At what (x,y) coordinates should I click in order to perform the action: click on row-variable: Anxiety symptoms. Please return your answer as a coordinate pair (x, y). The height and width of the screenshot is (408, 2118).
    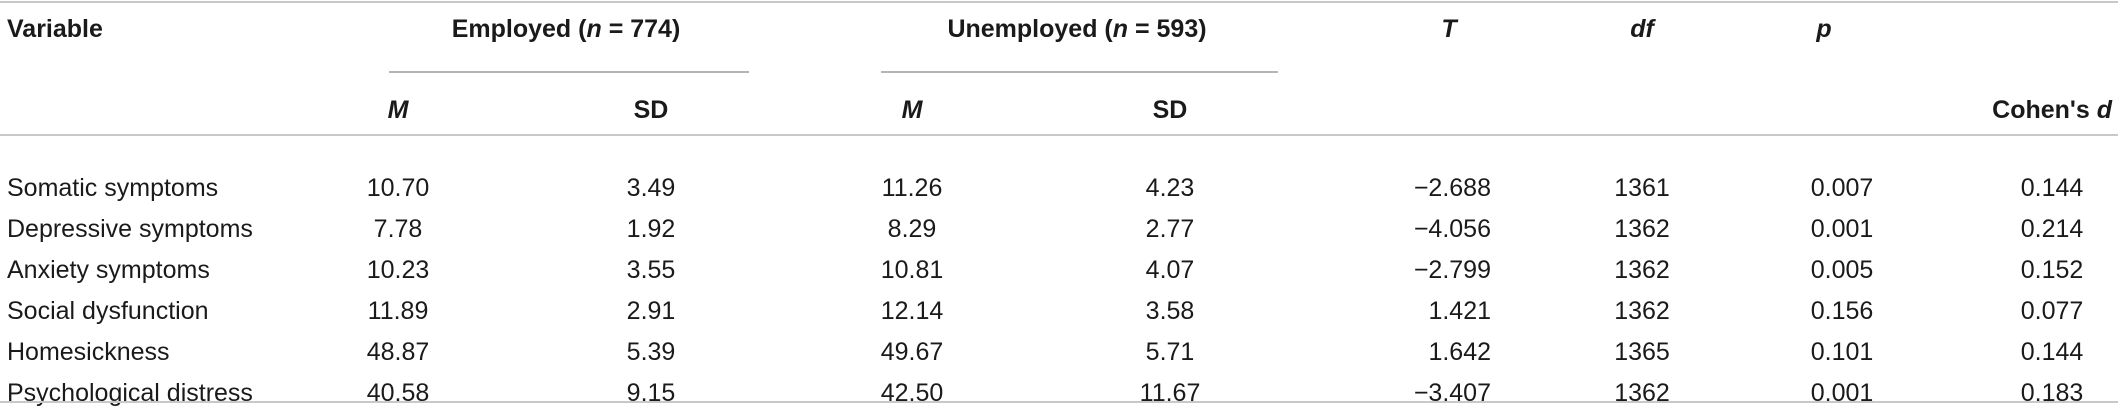
    Looking at the image, I should click on (108, 270).